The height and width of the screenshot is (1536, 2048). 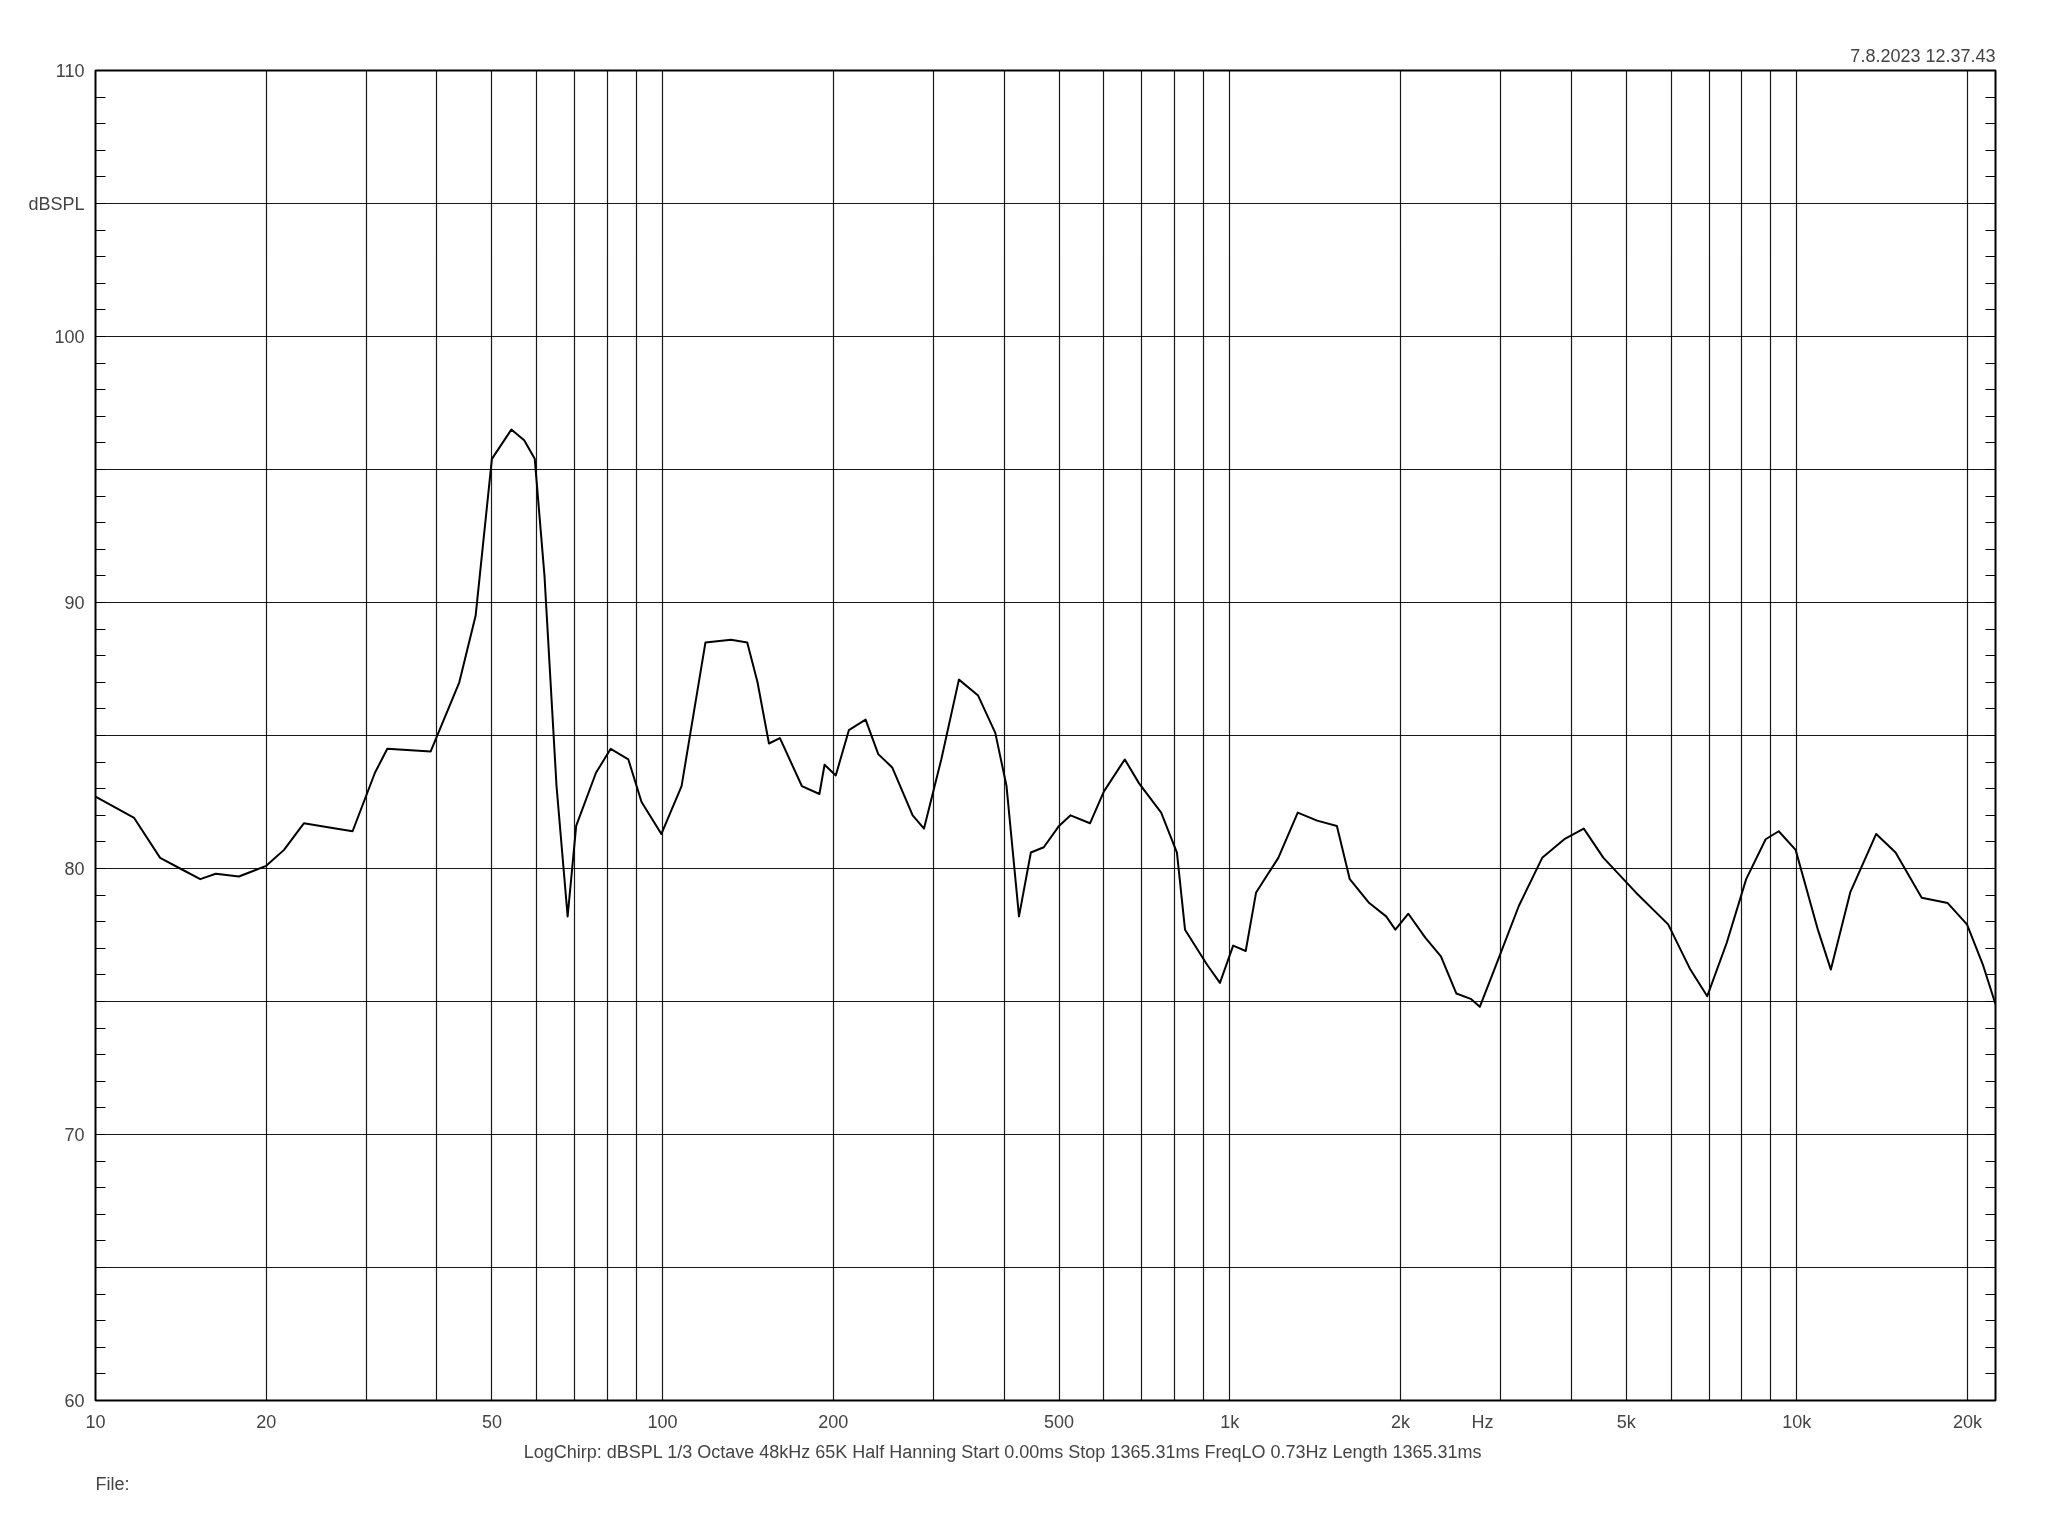 I want to click on x-tick-label: 1k, so click(x=1230, y=1421).